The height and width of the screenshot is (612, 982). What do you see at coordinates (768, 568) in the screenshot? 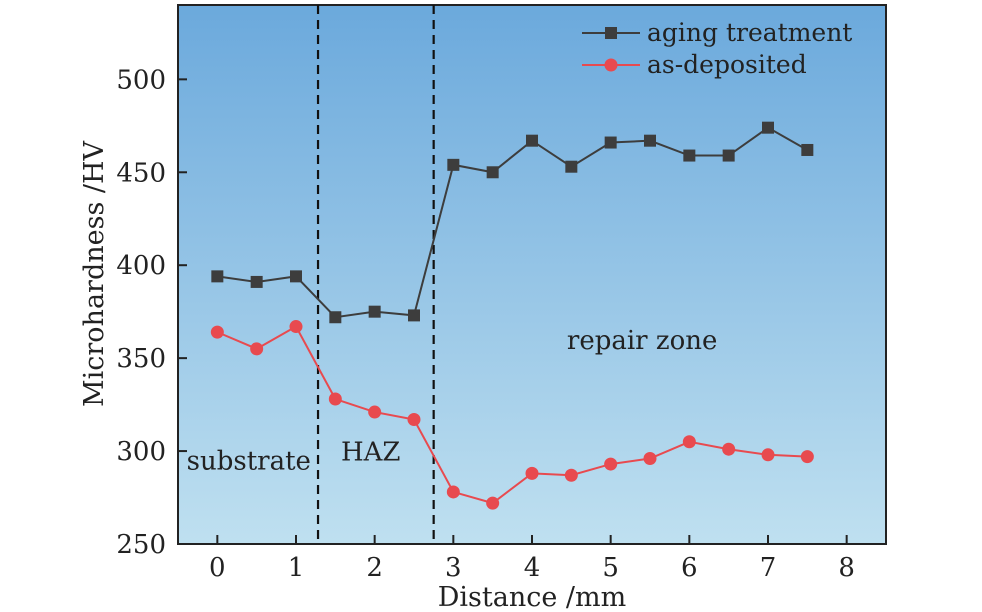
I see `x-tick-label-7: 7` at bounding box center [768, 568].